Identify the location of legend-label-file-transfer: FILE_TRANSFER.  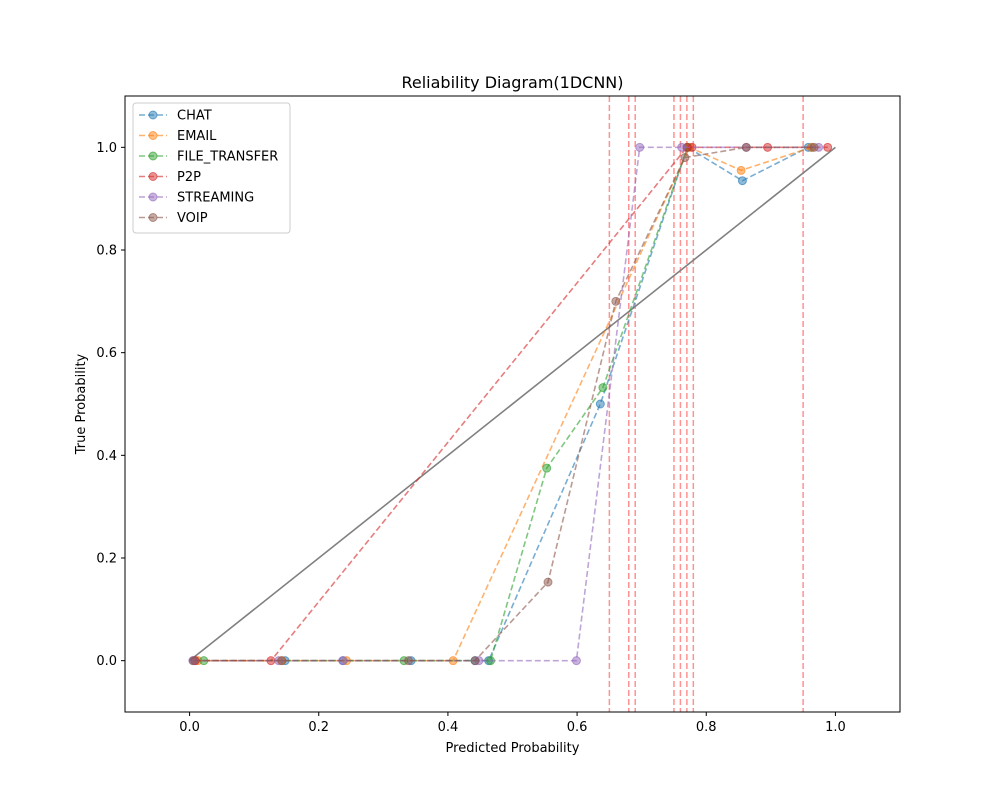
(227, 157).